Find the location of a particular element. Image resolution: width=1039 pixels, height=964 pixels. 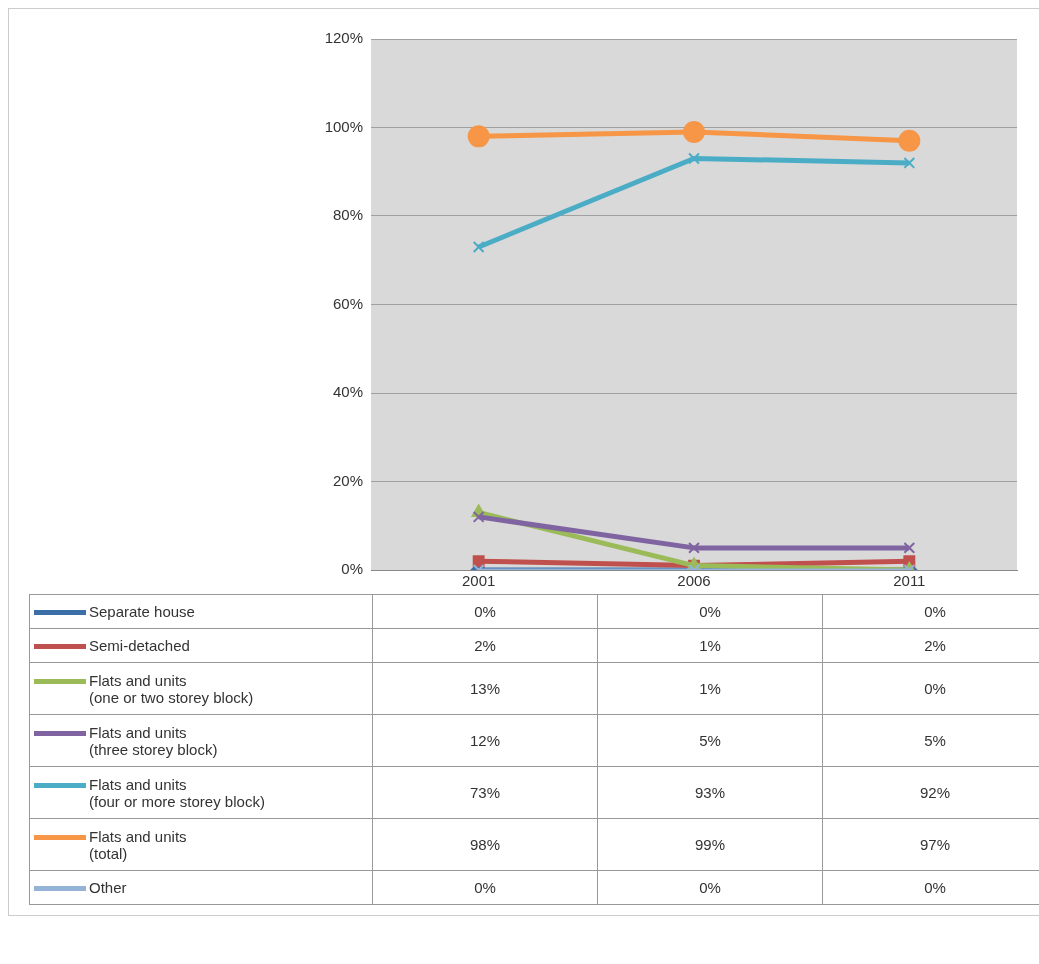

x-tick-label: 2006 is located at coordinates (694, 581).